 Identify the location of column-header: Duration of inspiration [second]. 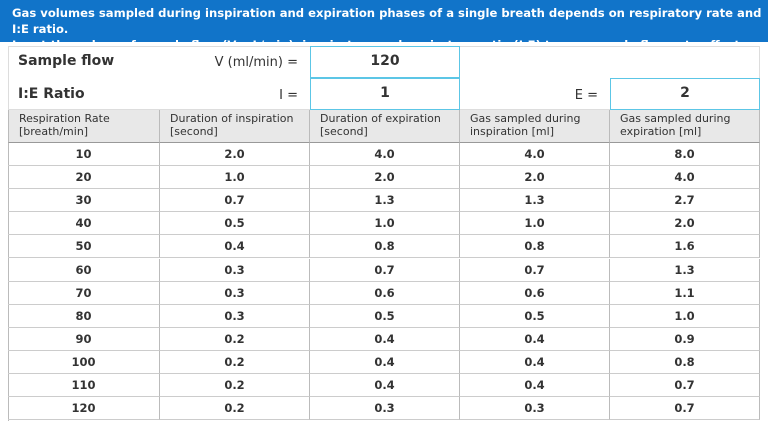
(235, 126).